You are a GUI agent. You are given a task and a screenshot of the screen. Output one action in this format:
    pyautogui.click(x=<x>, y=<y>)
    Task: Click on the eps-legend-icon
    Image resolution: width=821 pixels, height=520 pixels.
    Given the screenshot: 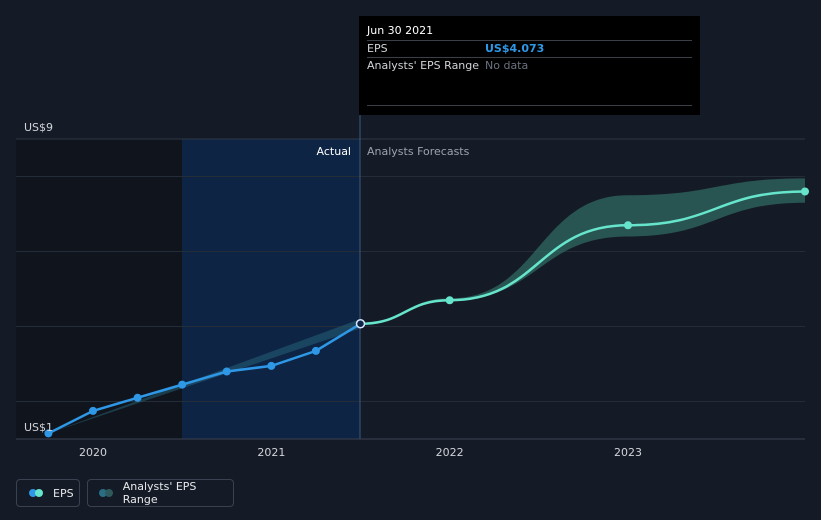 What is the action you would take?
    pyautogui.click(x=37, y=493)
    